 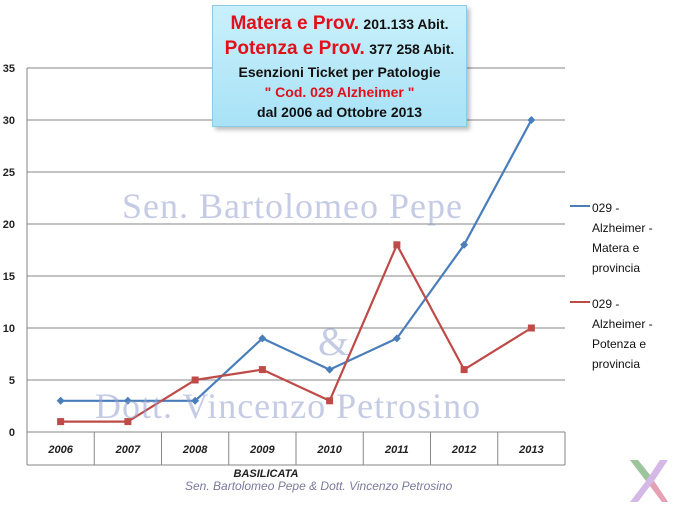 What do you see at coordinates (339, 92) in the screenshot?
I see `title-line-4: " Cod. 029 Alzheimer "` at bounding box center [339, 92].